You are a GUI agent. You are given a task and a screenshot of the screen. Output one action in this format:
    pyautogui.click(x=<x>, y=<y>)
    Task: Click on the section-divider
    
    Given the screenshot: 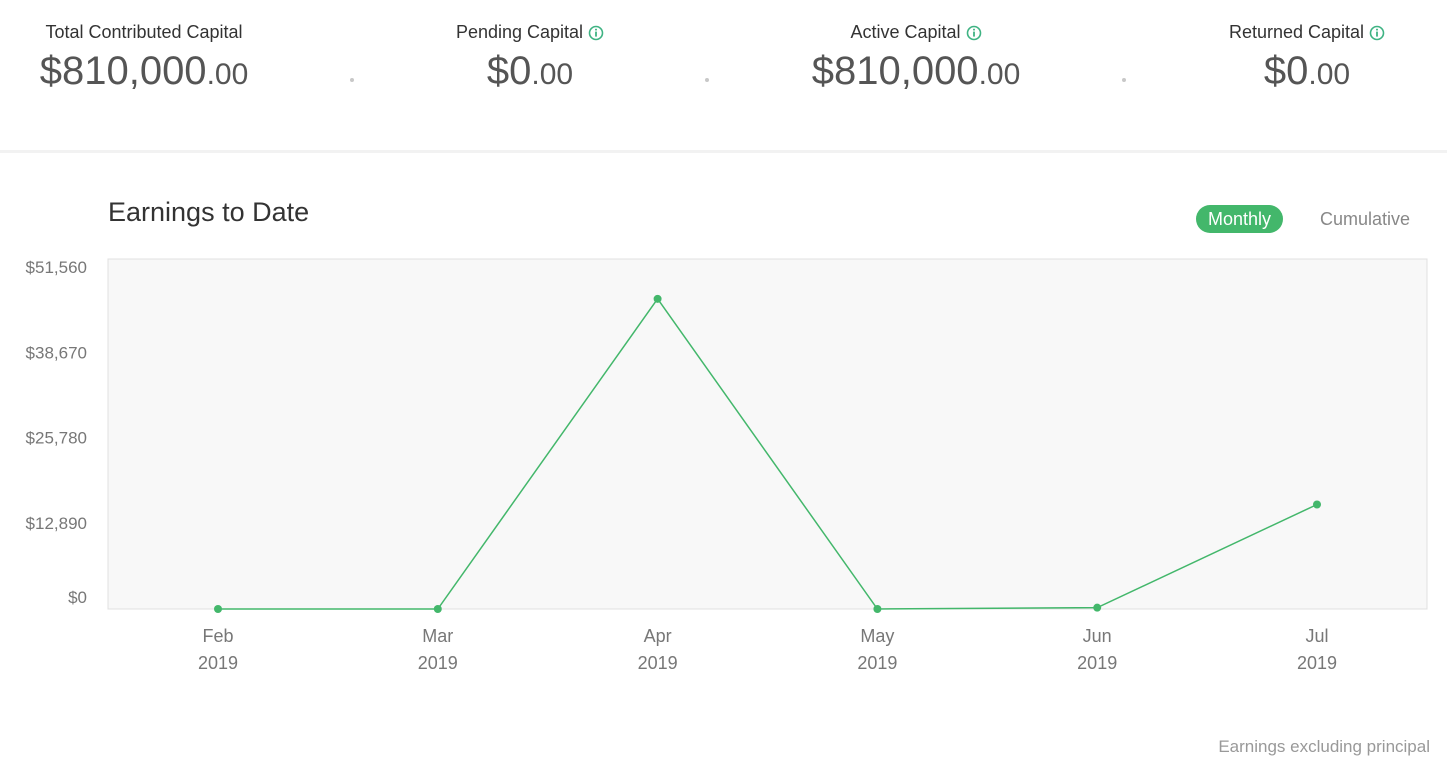 What is the action you would take?
    pyautogui.click(x=723, y=151)
    